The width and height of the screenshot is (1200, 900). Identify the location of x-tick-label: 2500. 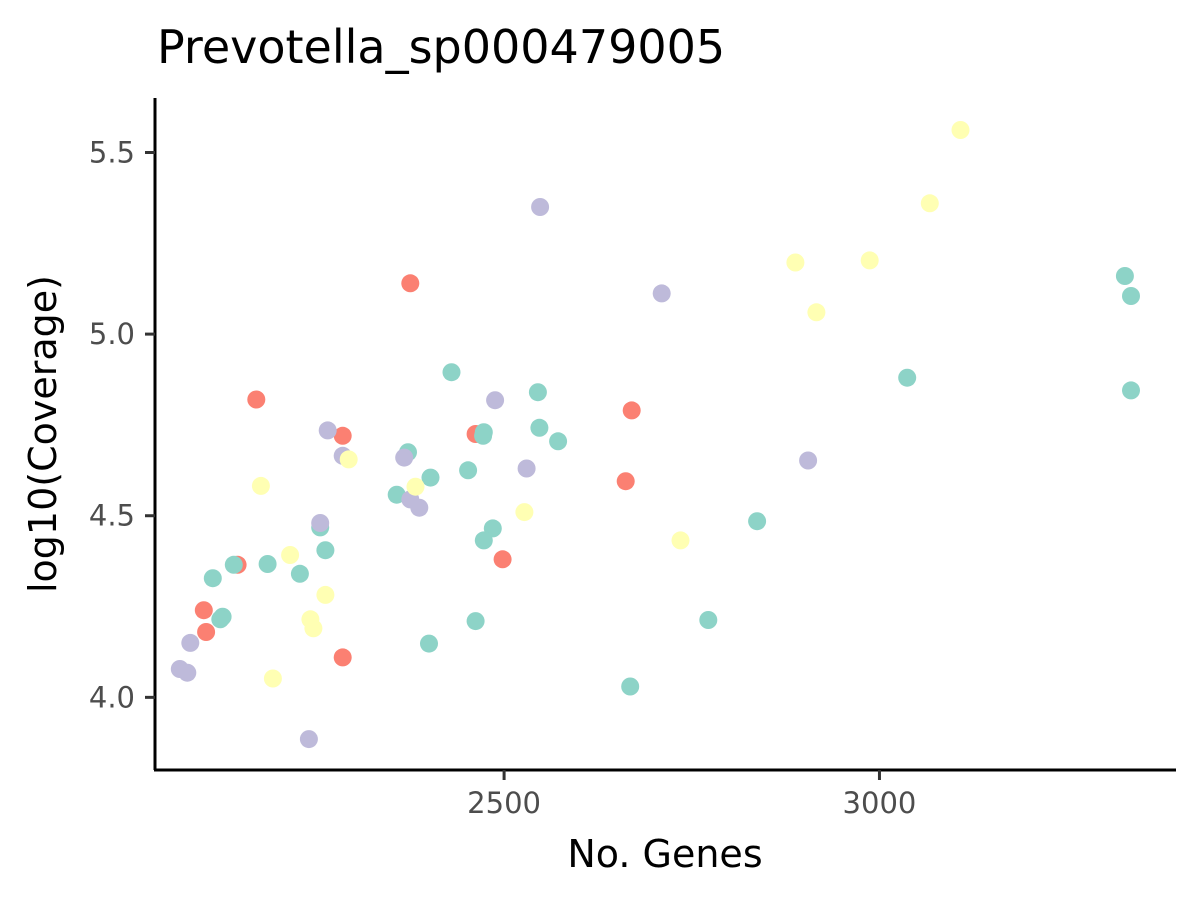
(504, 803).